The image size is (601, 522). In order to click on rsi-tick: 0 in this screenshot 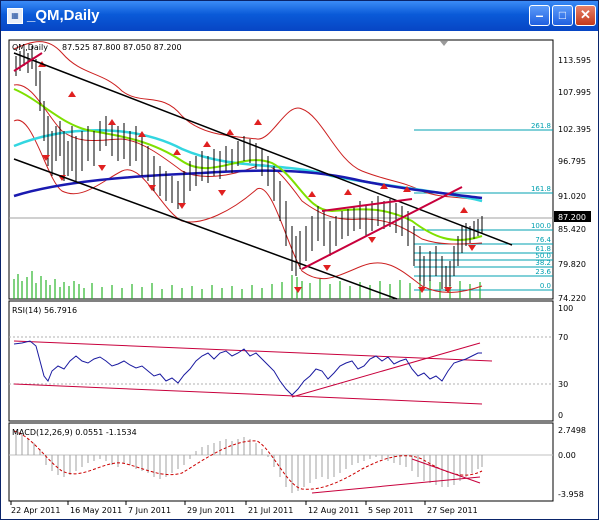, I will do `click(560, 415)`.